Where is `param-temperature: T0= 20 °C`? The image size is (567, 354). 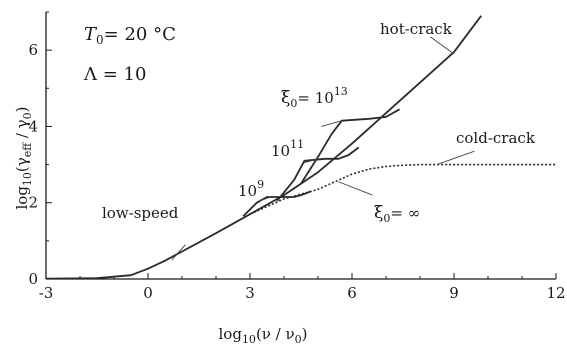
param-temperature: T0= 20 °C is located at coordinates (130, 35).